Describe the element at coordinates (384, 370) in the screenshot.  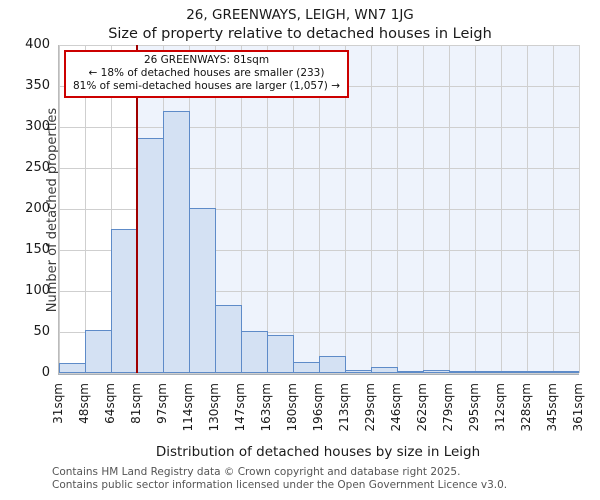
I see `histogram-bar-229sqm` at that location.